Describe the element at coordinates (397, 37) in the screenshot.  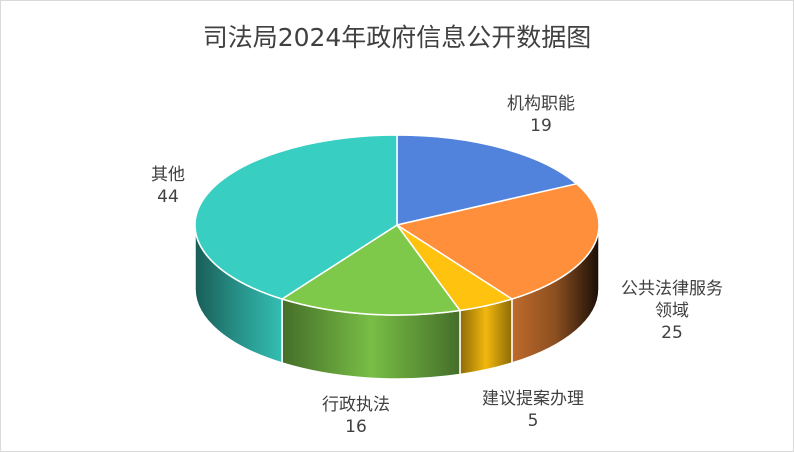
I see `chart-title: 司法局2024年政府信息公开数据图` at that location.